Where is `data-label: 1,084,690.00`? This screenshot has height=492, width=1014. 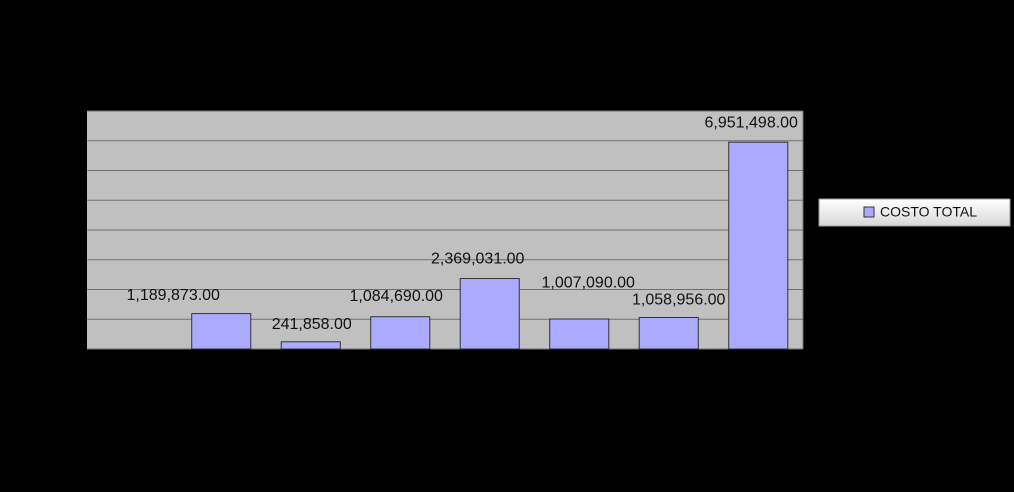 data-label: 1,084,690.00 is located at coordinates (397, 296).